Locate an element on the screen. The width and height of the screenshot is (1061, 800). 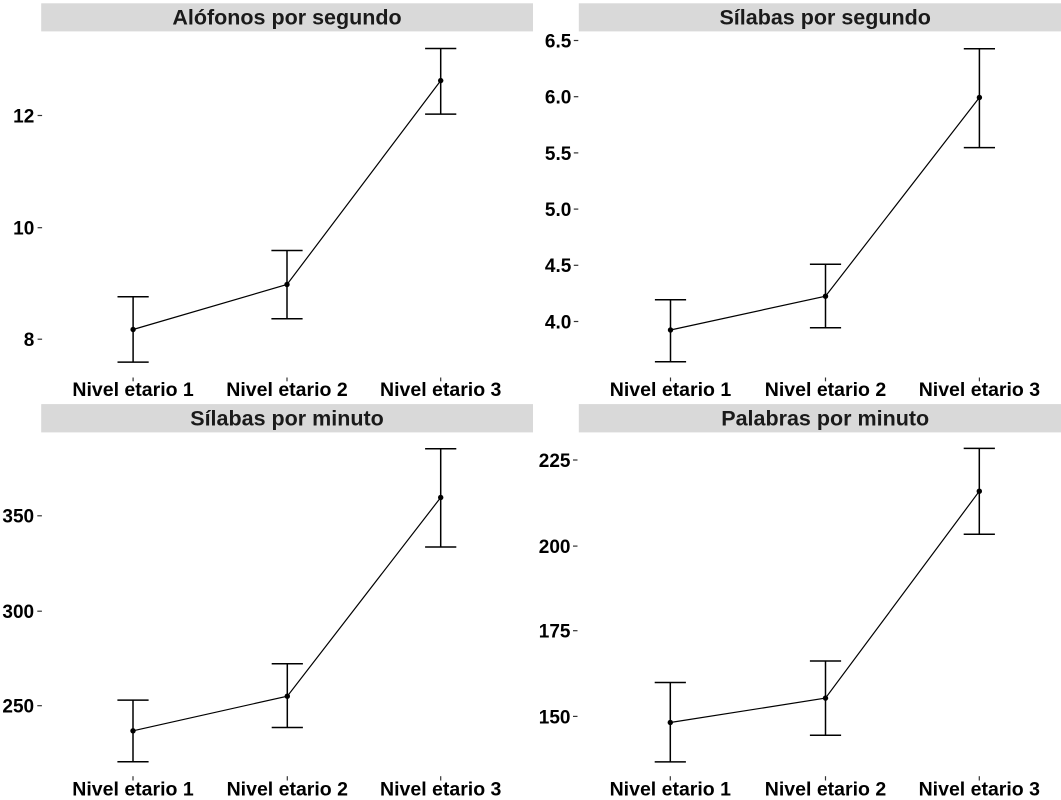
svg-text: 175 is located at coordinates (555, 632).